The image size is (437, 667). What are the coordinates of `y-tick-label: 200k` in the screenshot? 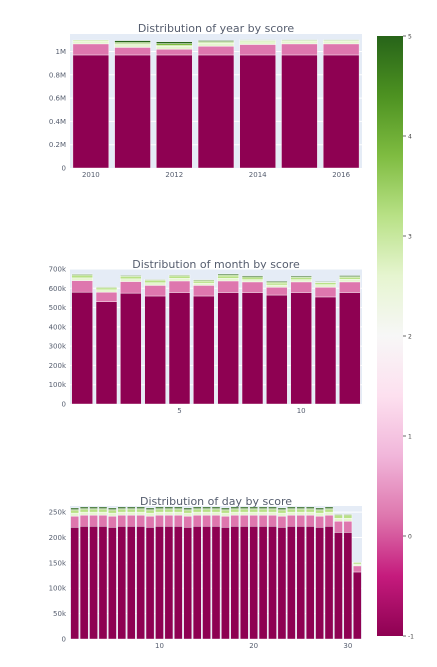 It's located at (58, 366).